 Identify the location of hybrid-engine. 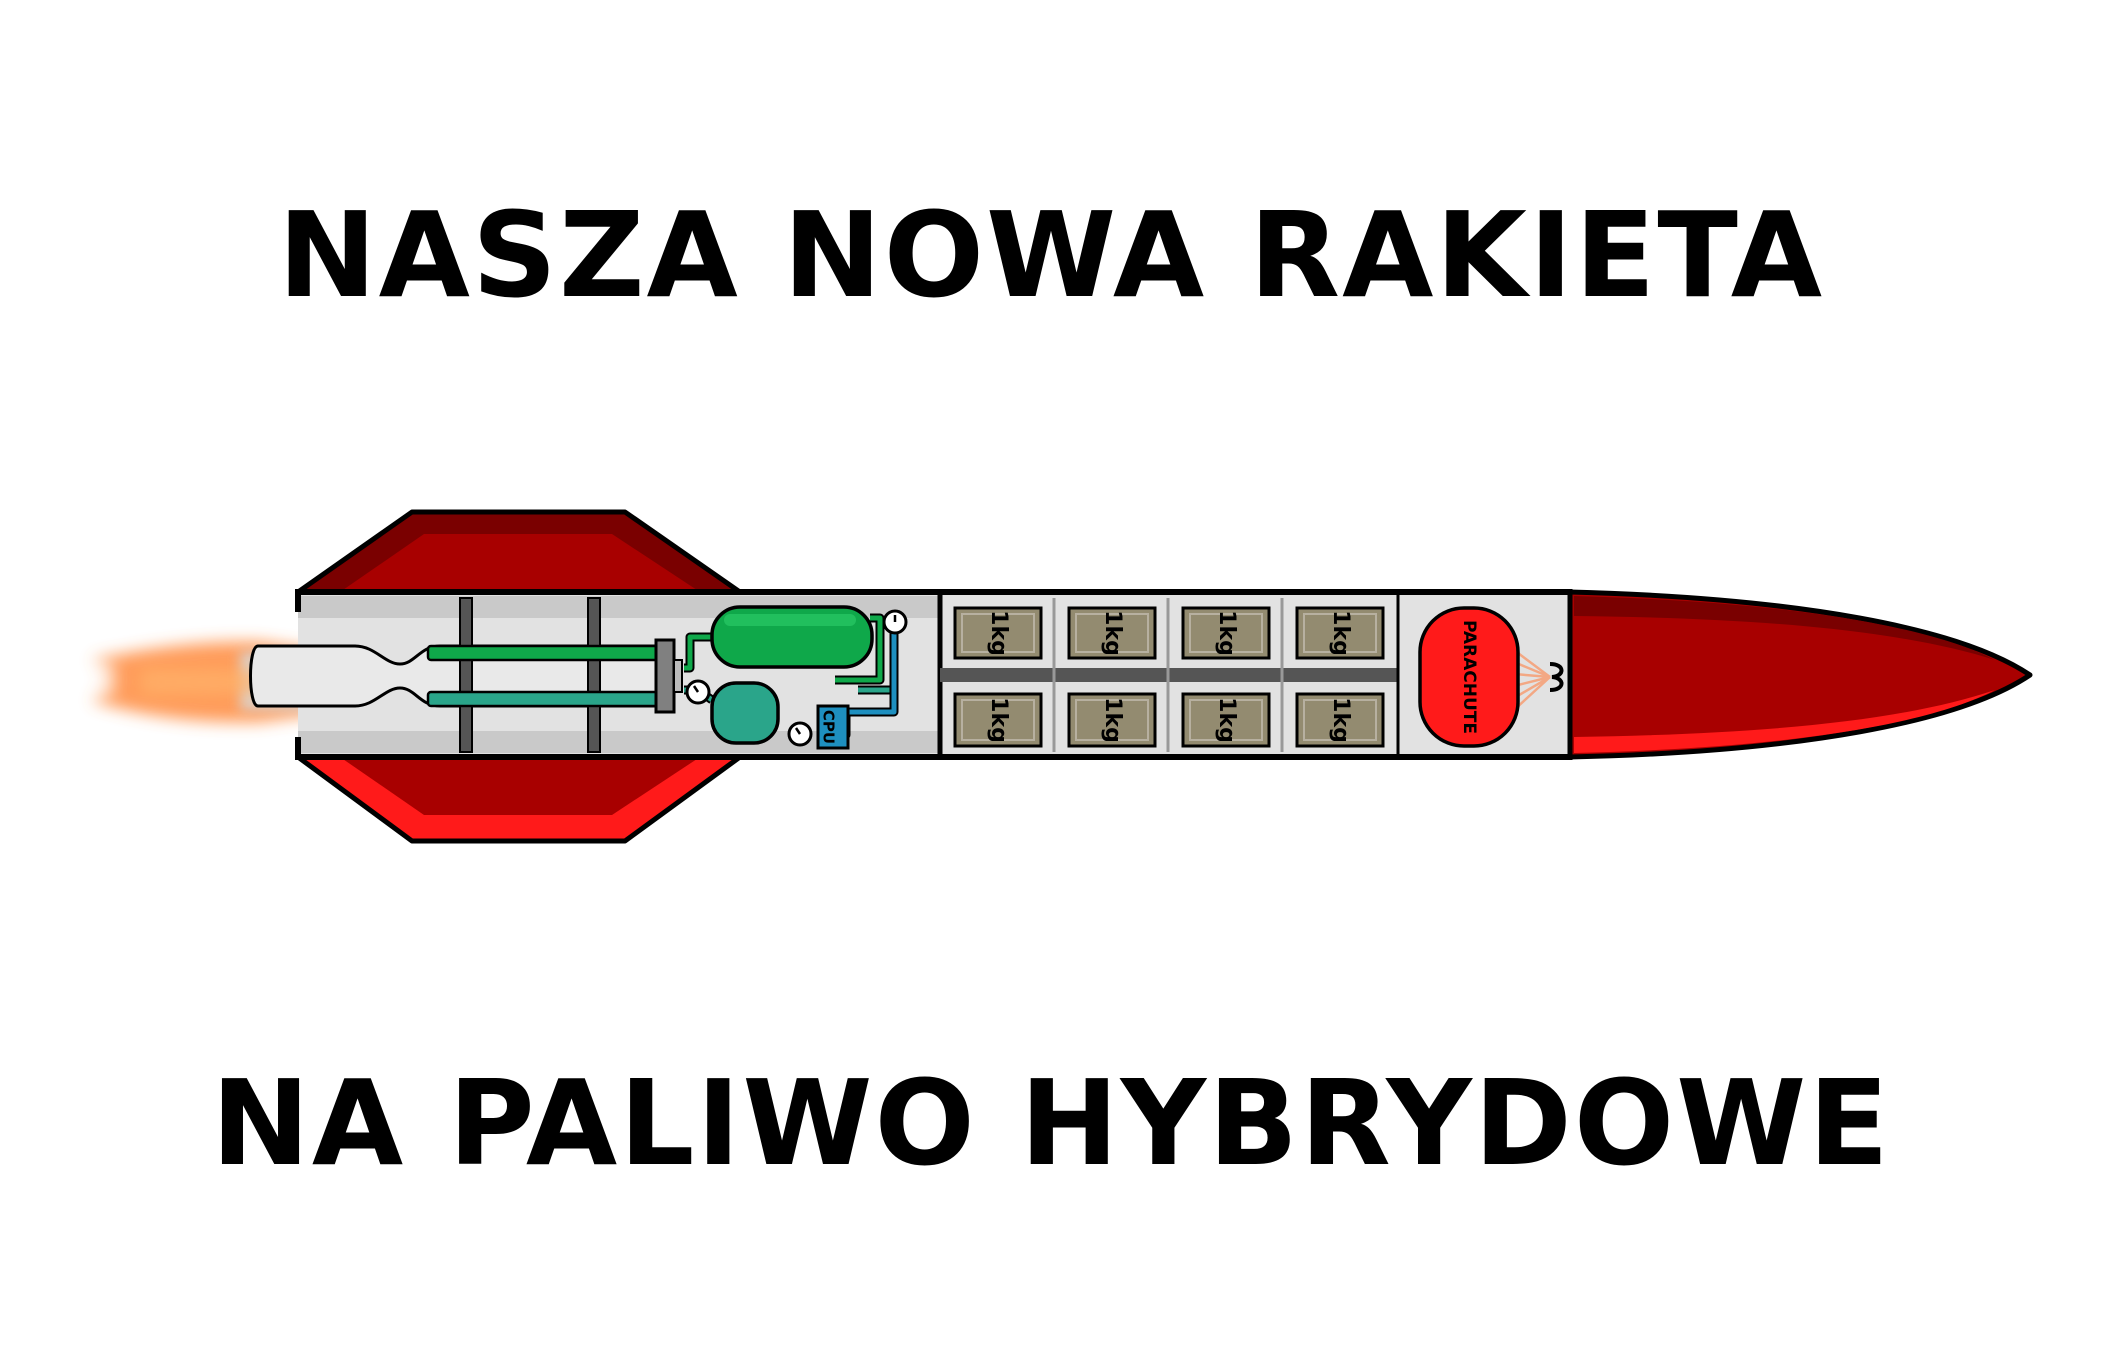
(466, 675).